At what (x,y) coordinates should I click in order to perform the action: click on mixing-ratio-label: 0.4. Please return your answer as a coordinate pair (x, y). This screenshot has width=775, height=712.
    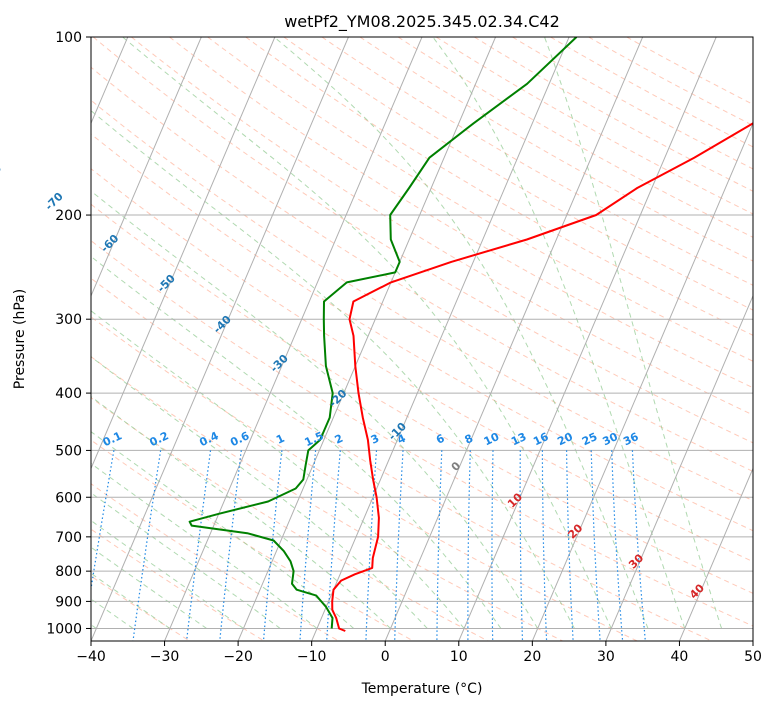
    Looking at the image, I should click on (208, 439).